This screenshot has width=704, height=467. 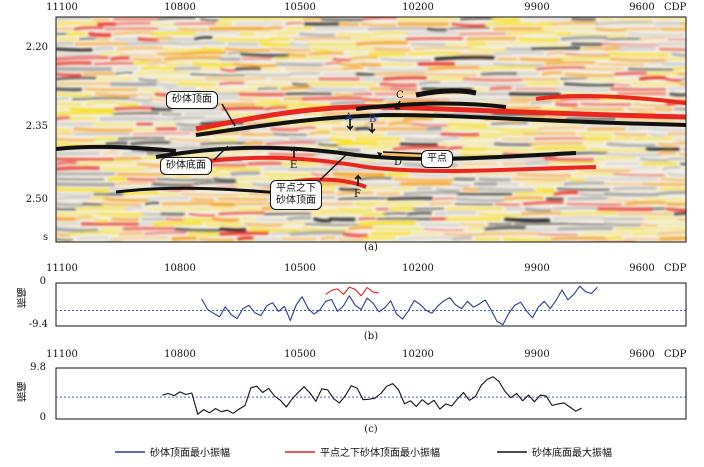 I want to click on panel-a-xtick: 10800, so click(x=180, y=7).